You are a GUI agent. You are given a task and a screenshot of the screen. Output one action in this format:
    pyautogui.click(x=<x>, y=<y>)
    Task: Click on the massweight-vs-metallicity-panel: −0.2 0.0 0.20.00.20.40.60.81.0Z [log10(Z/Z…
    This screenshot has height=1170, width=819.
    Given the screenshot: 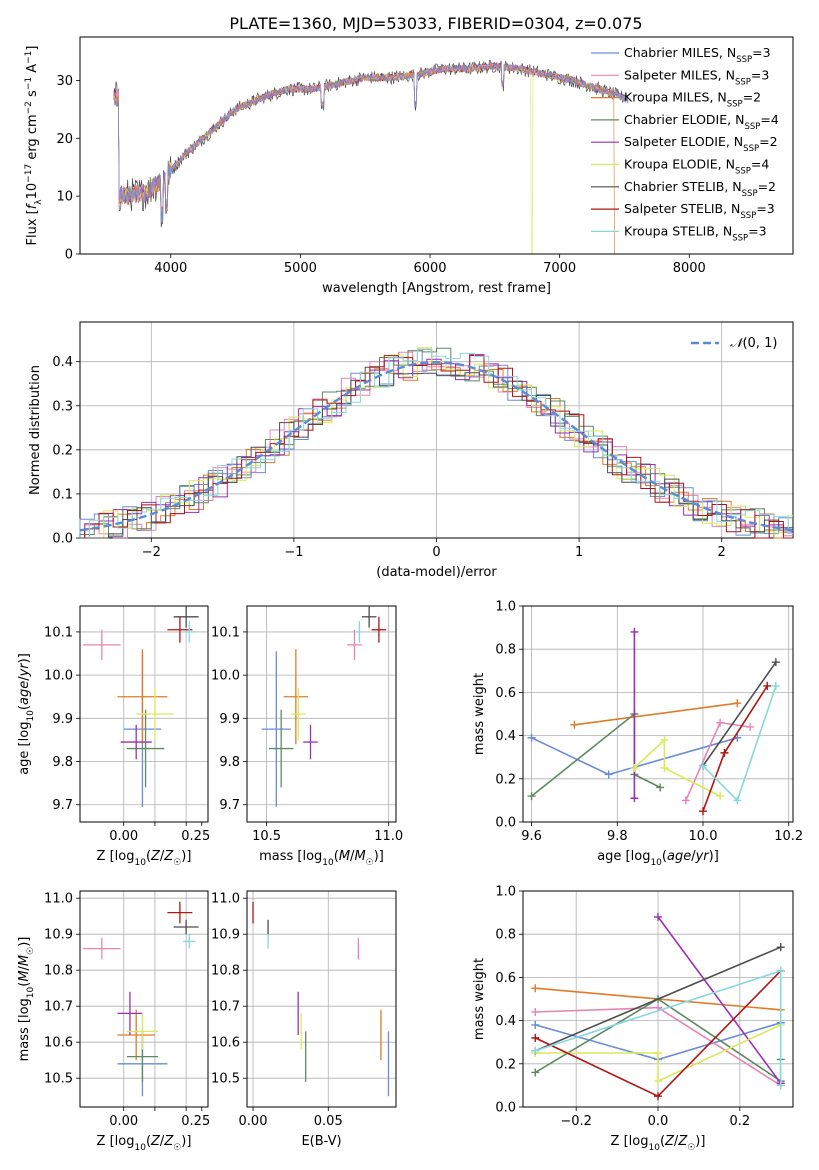 What is the action you would take?
    pyautogui.click(x=633, y=1019)
    